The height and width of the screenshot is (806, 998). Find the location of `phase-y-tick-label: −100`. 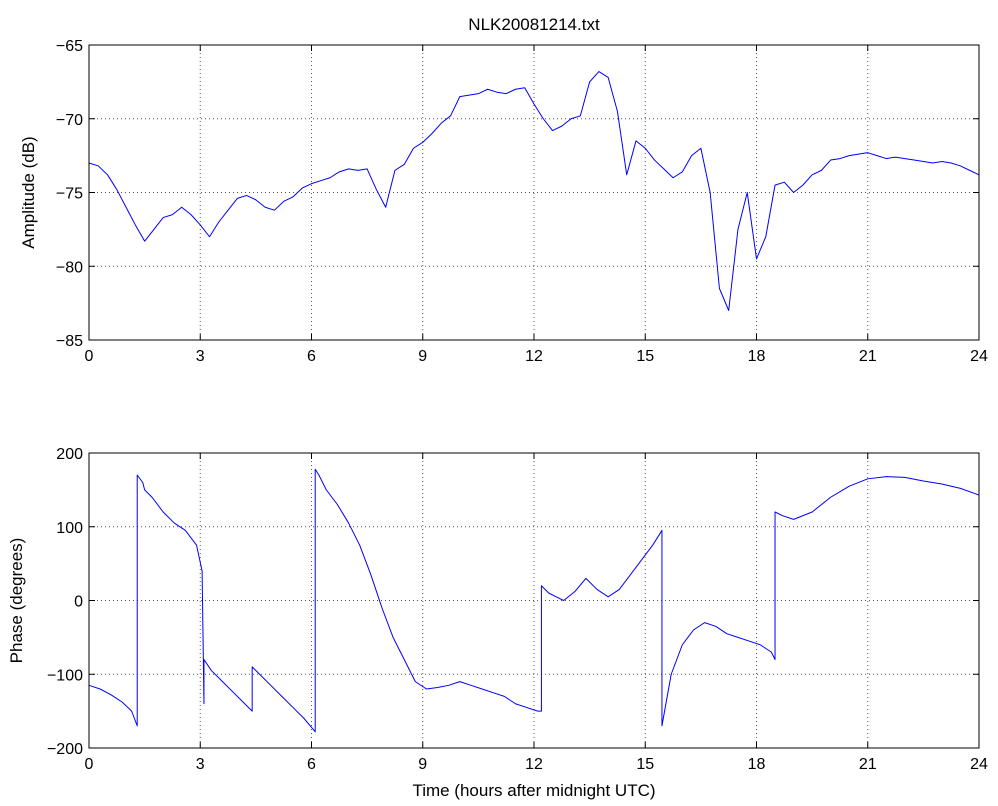

phase-y-tick-label: −100 is located at coordinates (65, 675).